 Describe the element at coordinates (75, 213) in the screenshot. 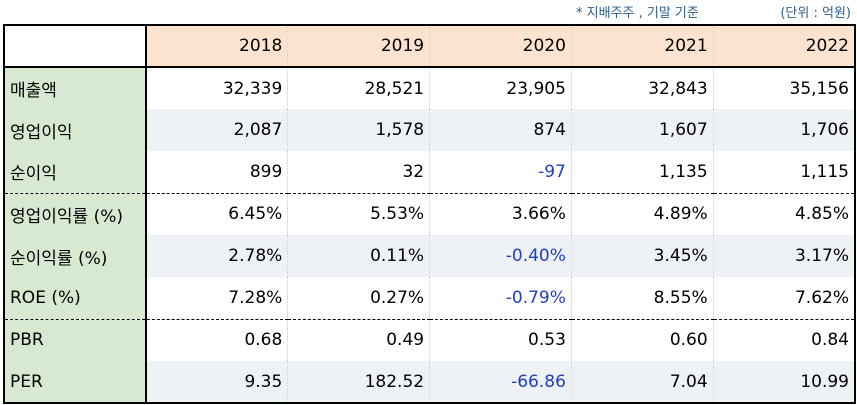

I see `row-label: 영업이익률 (%)` at that location.